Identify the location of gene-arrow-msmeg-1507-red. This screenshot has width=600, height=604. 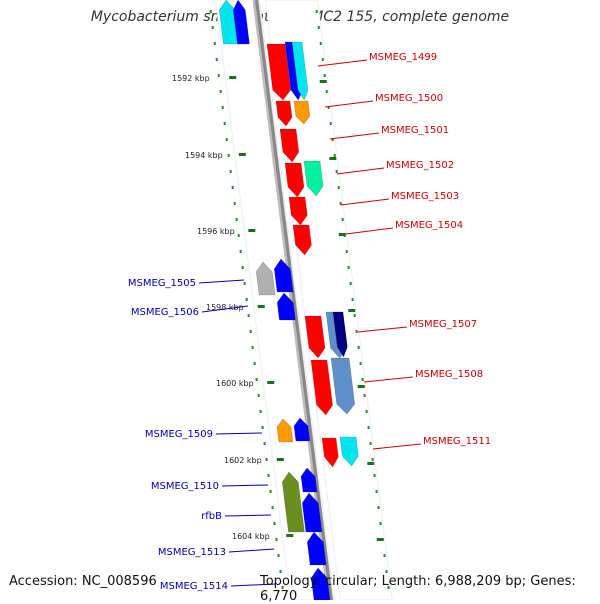
(315, 337).